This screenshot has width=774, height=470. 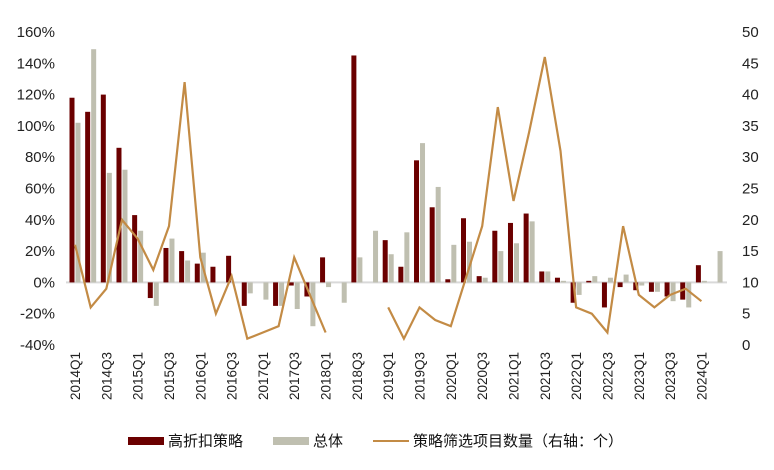 What do you see at coordinates (40, 251) in the screenshot?
I see `left-axis-tick-label: 20%` at bounding box center [40, 251].